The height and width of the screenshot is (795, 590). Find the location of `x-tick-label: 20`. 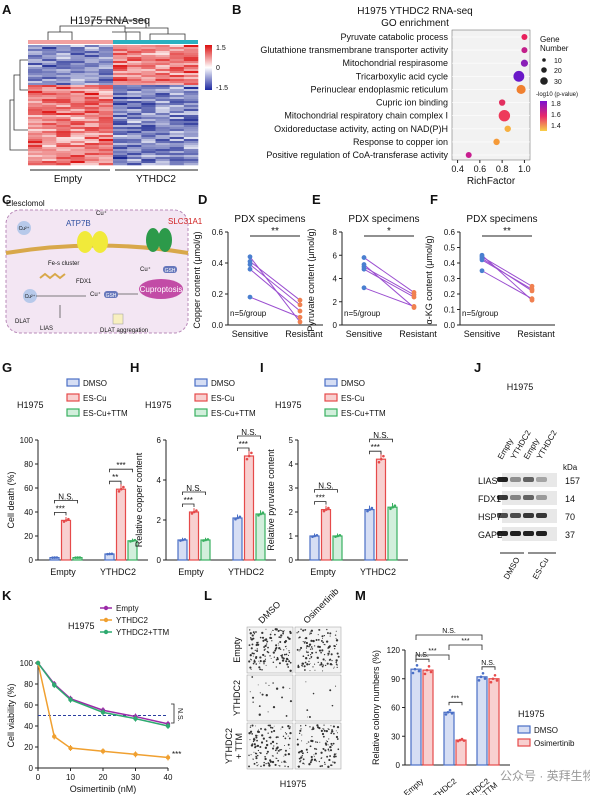

x-tick-label: 20 is located at coordinates (103, 777).